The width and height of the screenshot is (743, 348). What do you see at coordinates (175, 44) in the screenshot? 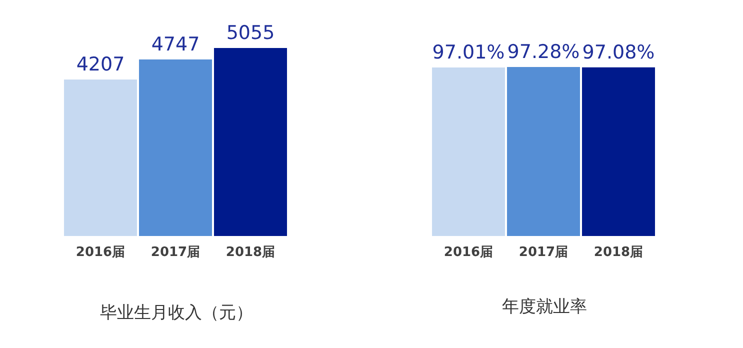
I see `data-label: 4747` at bounding box center [175, 44].